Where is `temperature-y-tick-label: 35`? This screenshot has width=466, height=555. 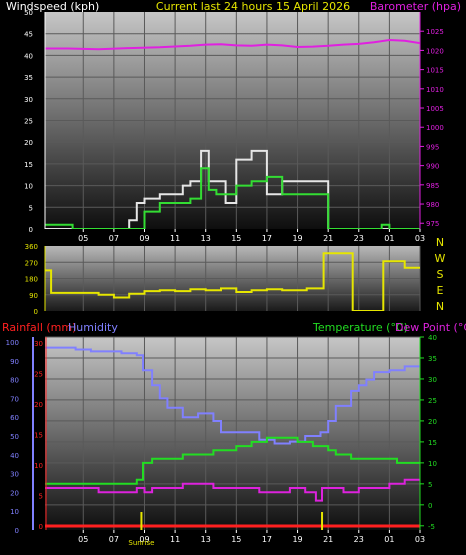
temperature-y-tick-label: 35 is located at coordinates (432, 359).